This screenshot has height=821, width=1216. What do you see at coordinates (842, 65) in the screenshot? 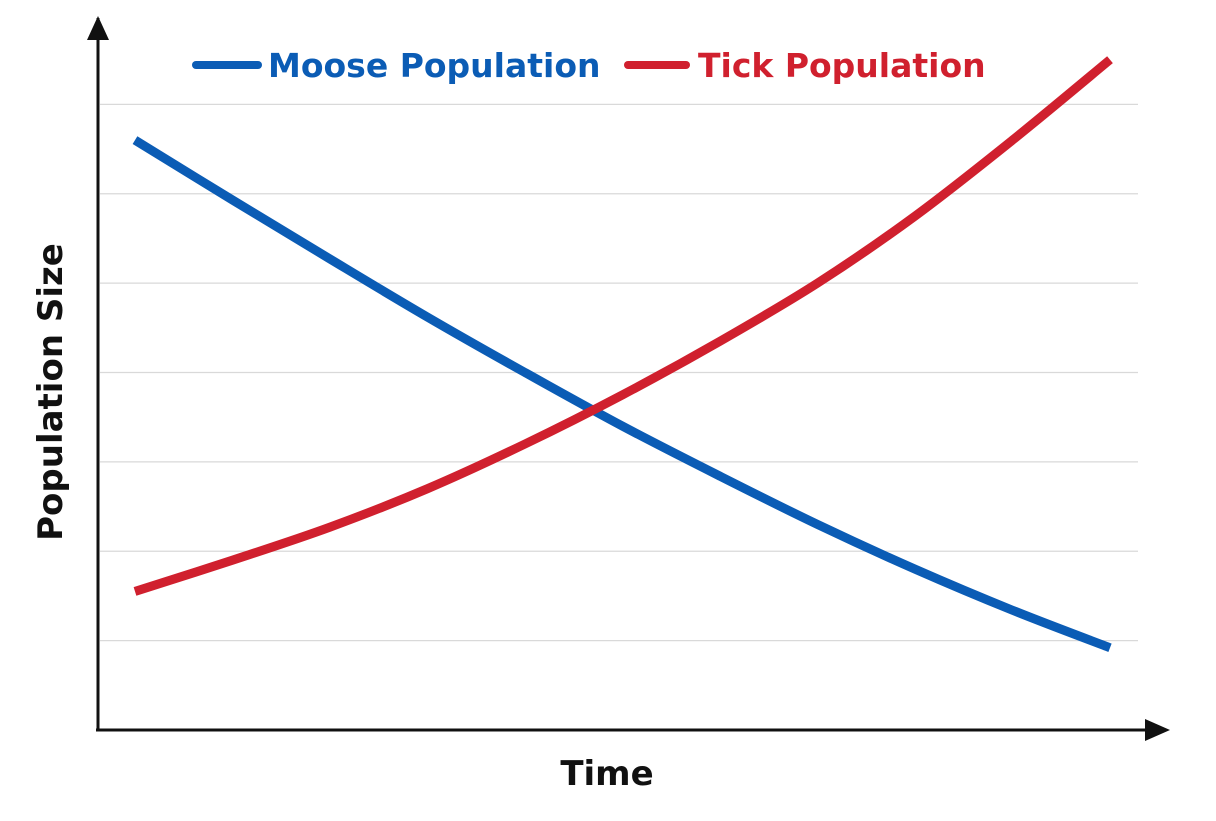
I see `legend-label-tick: Tick Population` at bounding box center [842, 65].